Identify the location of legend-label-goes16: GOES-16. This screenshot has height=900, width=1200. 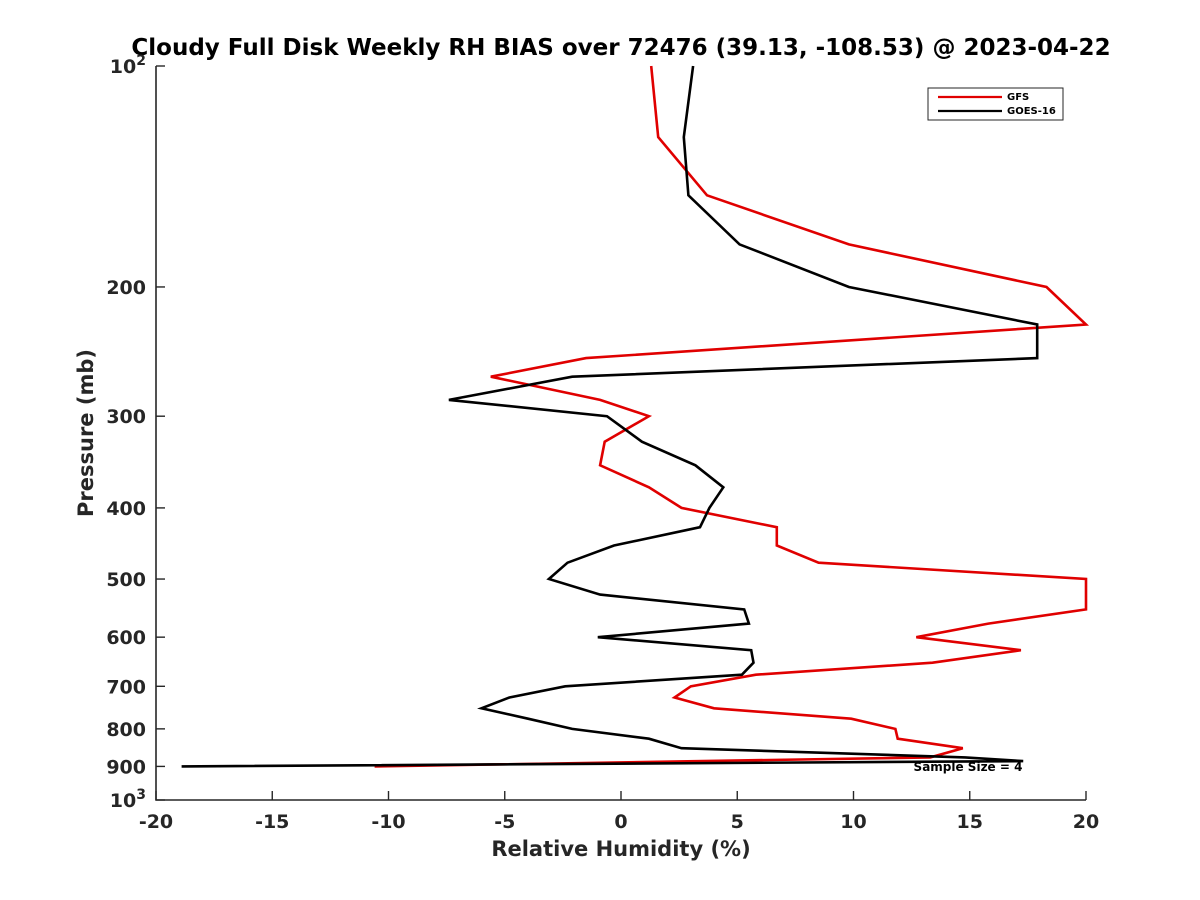
(1031, 111).